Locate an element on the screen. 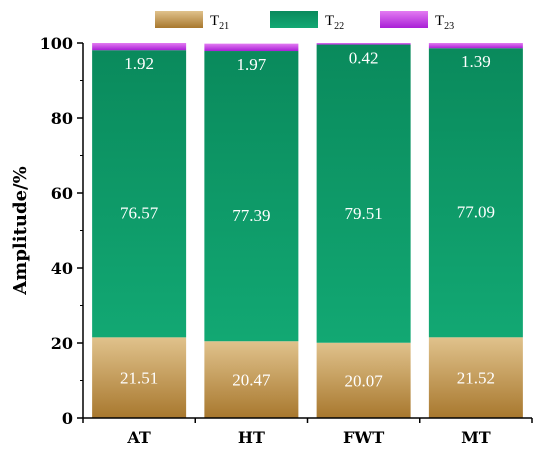 This screenshot has width=550, height=451. y-tick-label-20: 20 is located at coordinates (62, 343).